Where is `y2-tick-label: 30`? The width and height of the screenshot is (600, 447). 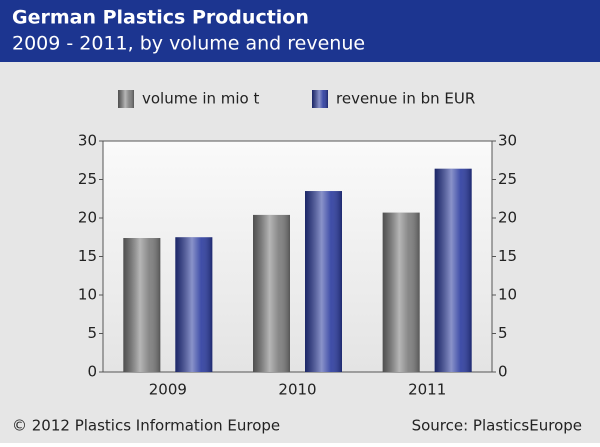
y2-tick-label: 30 is located at coordinates (507, 141).